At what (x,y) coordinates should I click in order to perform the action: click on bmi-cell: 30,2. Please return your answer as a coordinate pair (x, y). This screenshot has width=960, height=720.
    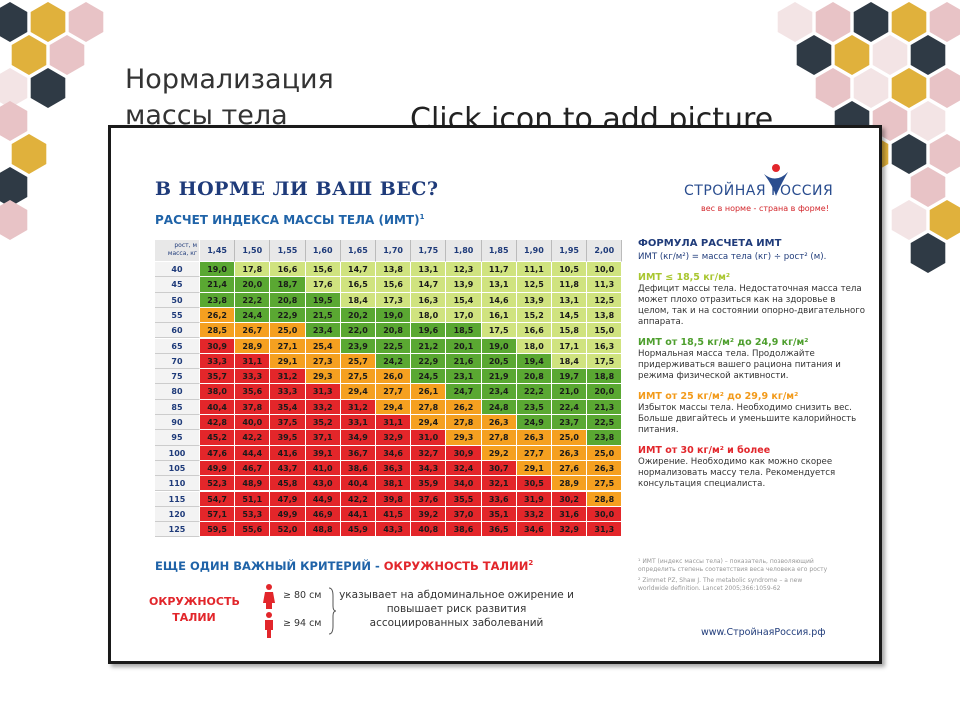
    Looking at the image, I should click on (570, 499).